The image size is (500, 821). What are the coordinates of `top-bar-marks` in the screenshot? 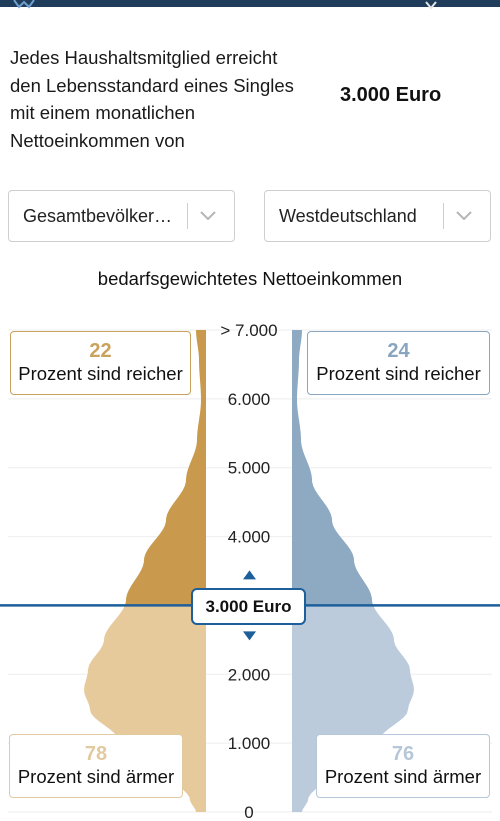 It's located at (225, 5).